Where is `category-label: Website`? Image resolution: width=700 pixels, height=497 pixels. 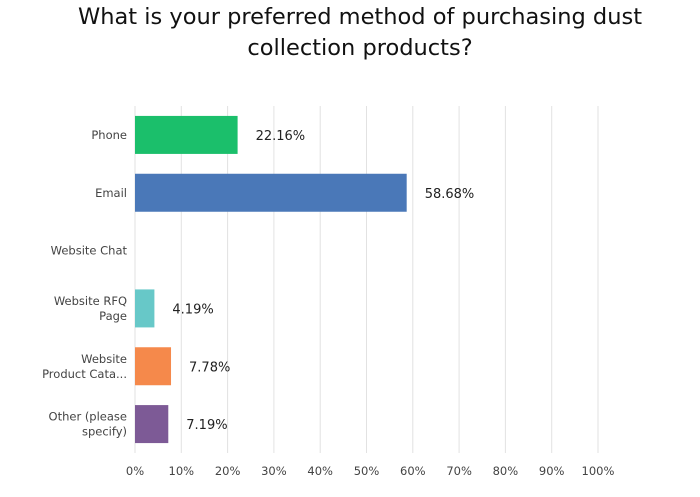 category-label: Website is located at coordinates (104, 359).